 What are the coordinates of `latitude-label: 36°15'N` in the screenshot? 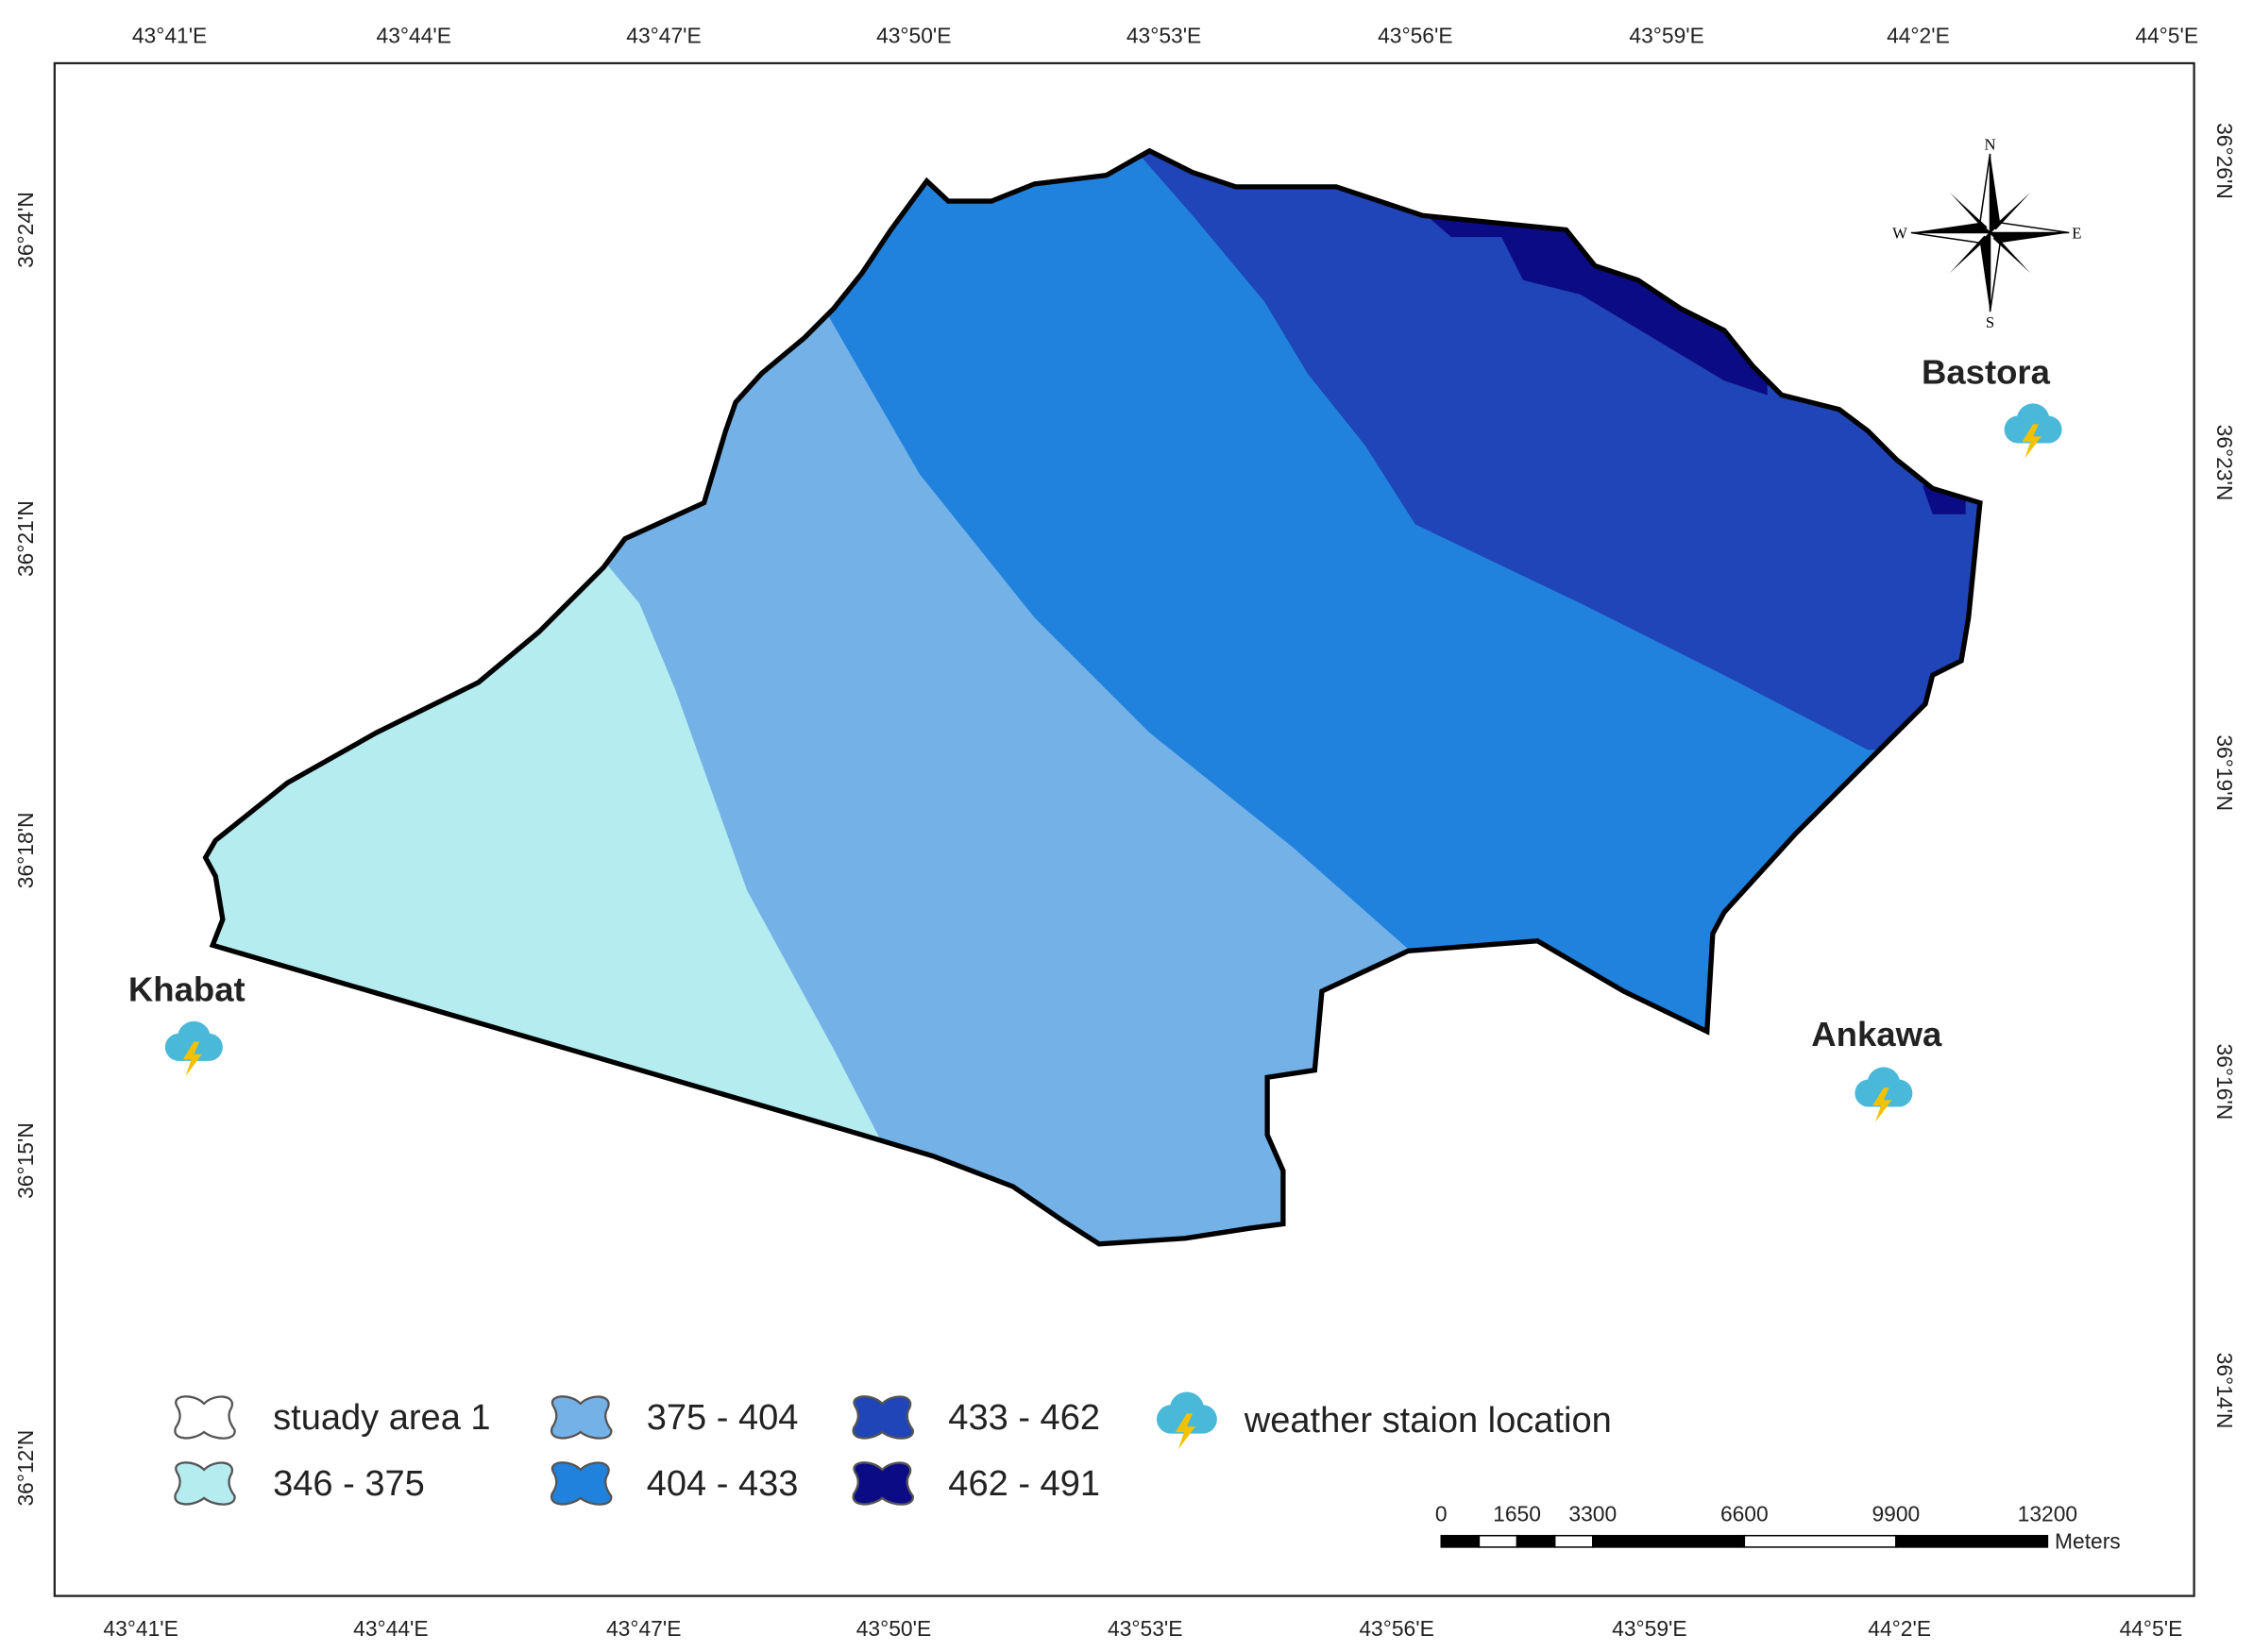 It's located at (25, 1160).